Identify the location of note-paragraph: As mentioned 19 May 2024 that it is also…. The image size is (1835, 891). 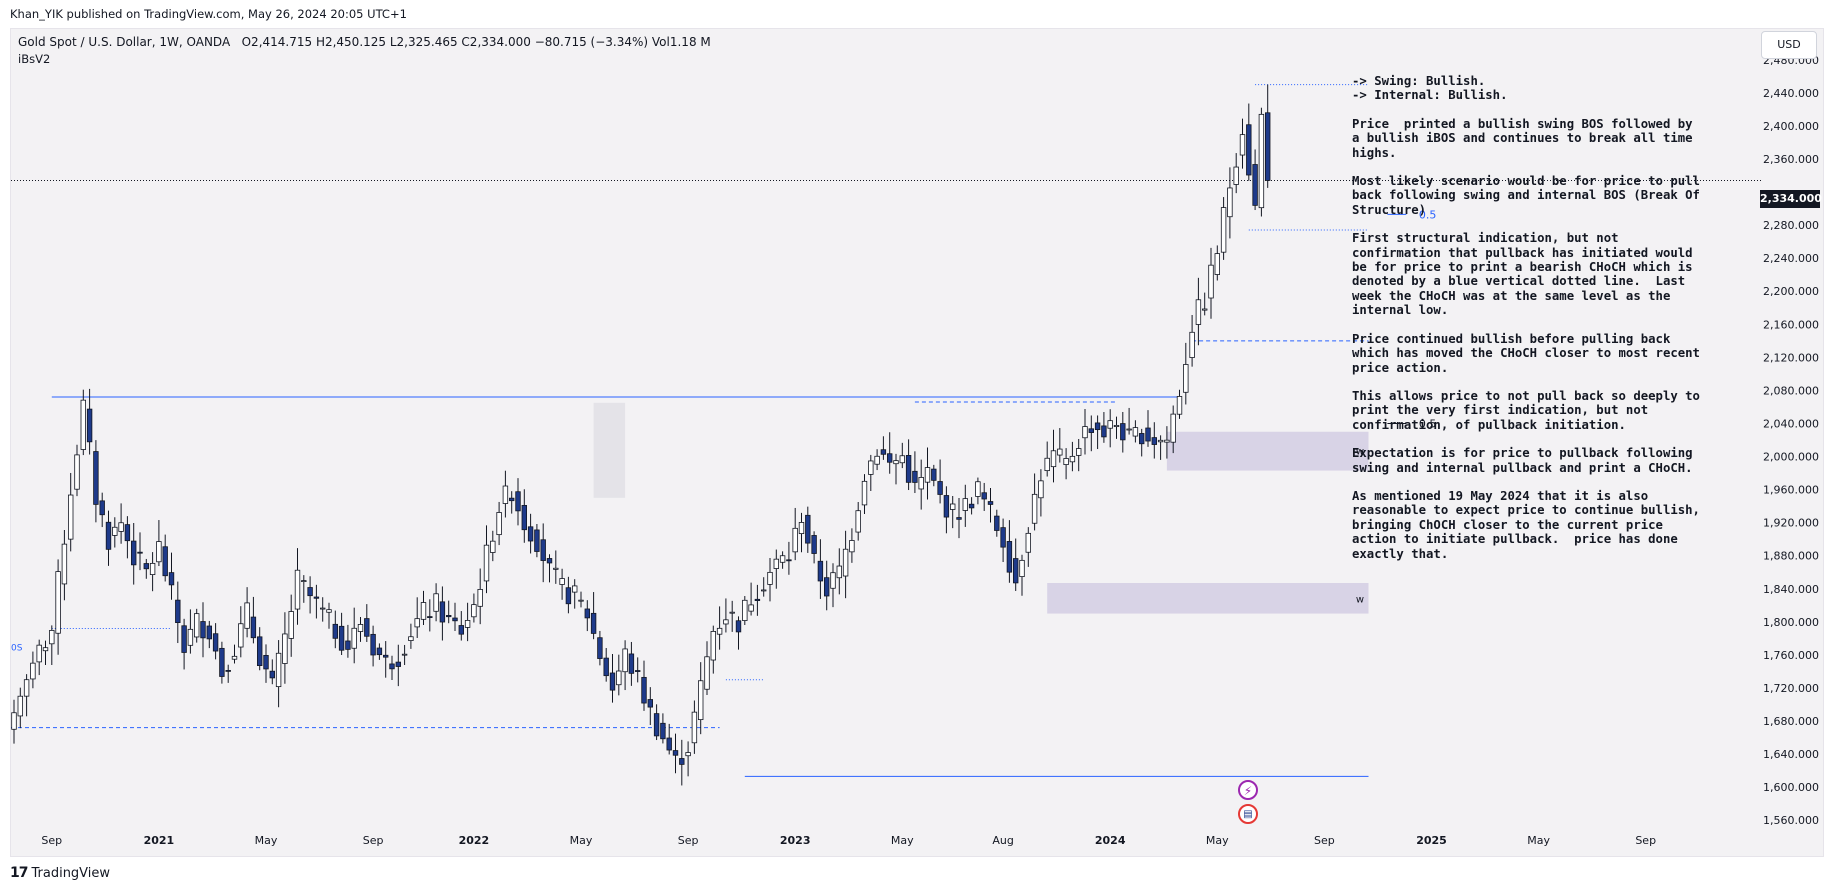
(1530, 524).